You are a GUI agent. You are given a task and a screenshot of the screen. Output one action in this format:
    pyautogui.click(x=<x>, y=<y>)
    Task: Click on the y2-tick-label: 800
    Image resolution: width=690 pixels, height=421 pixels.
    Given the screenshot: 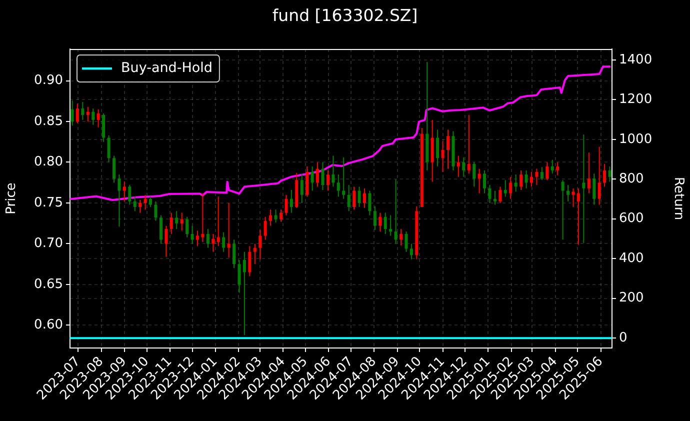 What is the action you would take?
    pyautogui.click(x=631, y=179)
    